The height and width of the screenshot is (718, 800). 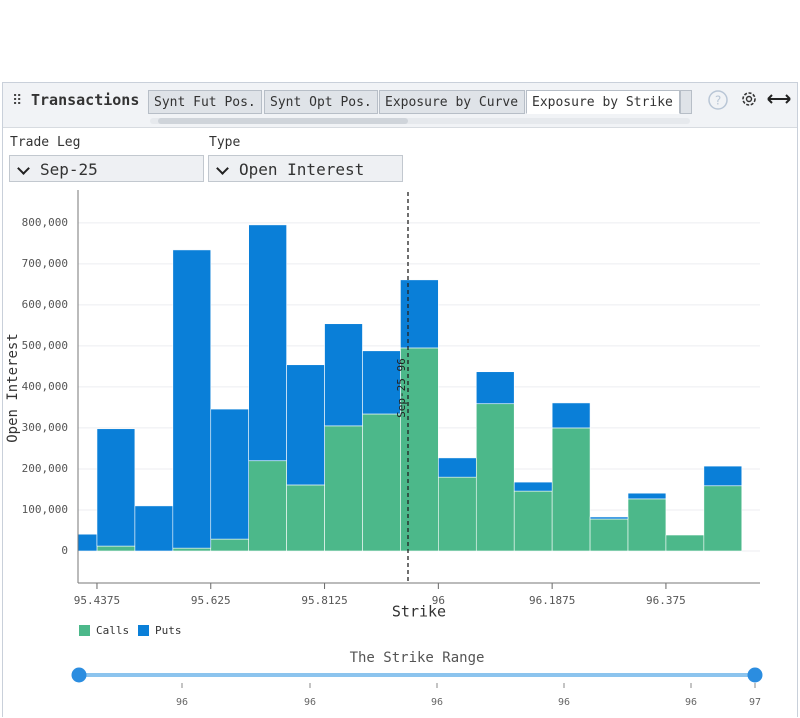 What do you see at coordinates (755, 702) in the screenshot?
I see `slider-label: 97` at bounding box center [755, 702].